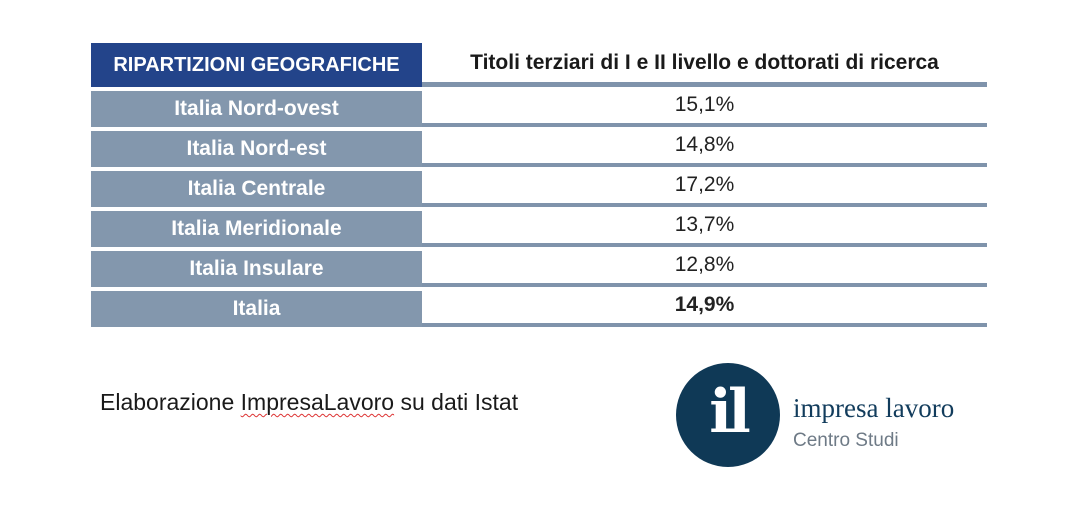 The image size is (1080, 522). What do you see at coordinates (256, 267) in the screenshot?
I see `region-label: Italia Insulare` at bounding box center [256, 267].